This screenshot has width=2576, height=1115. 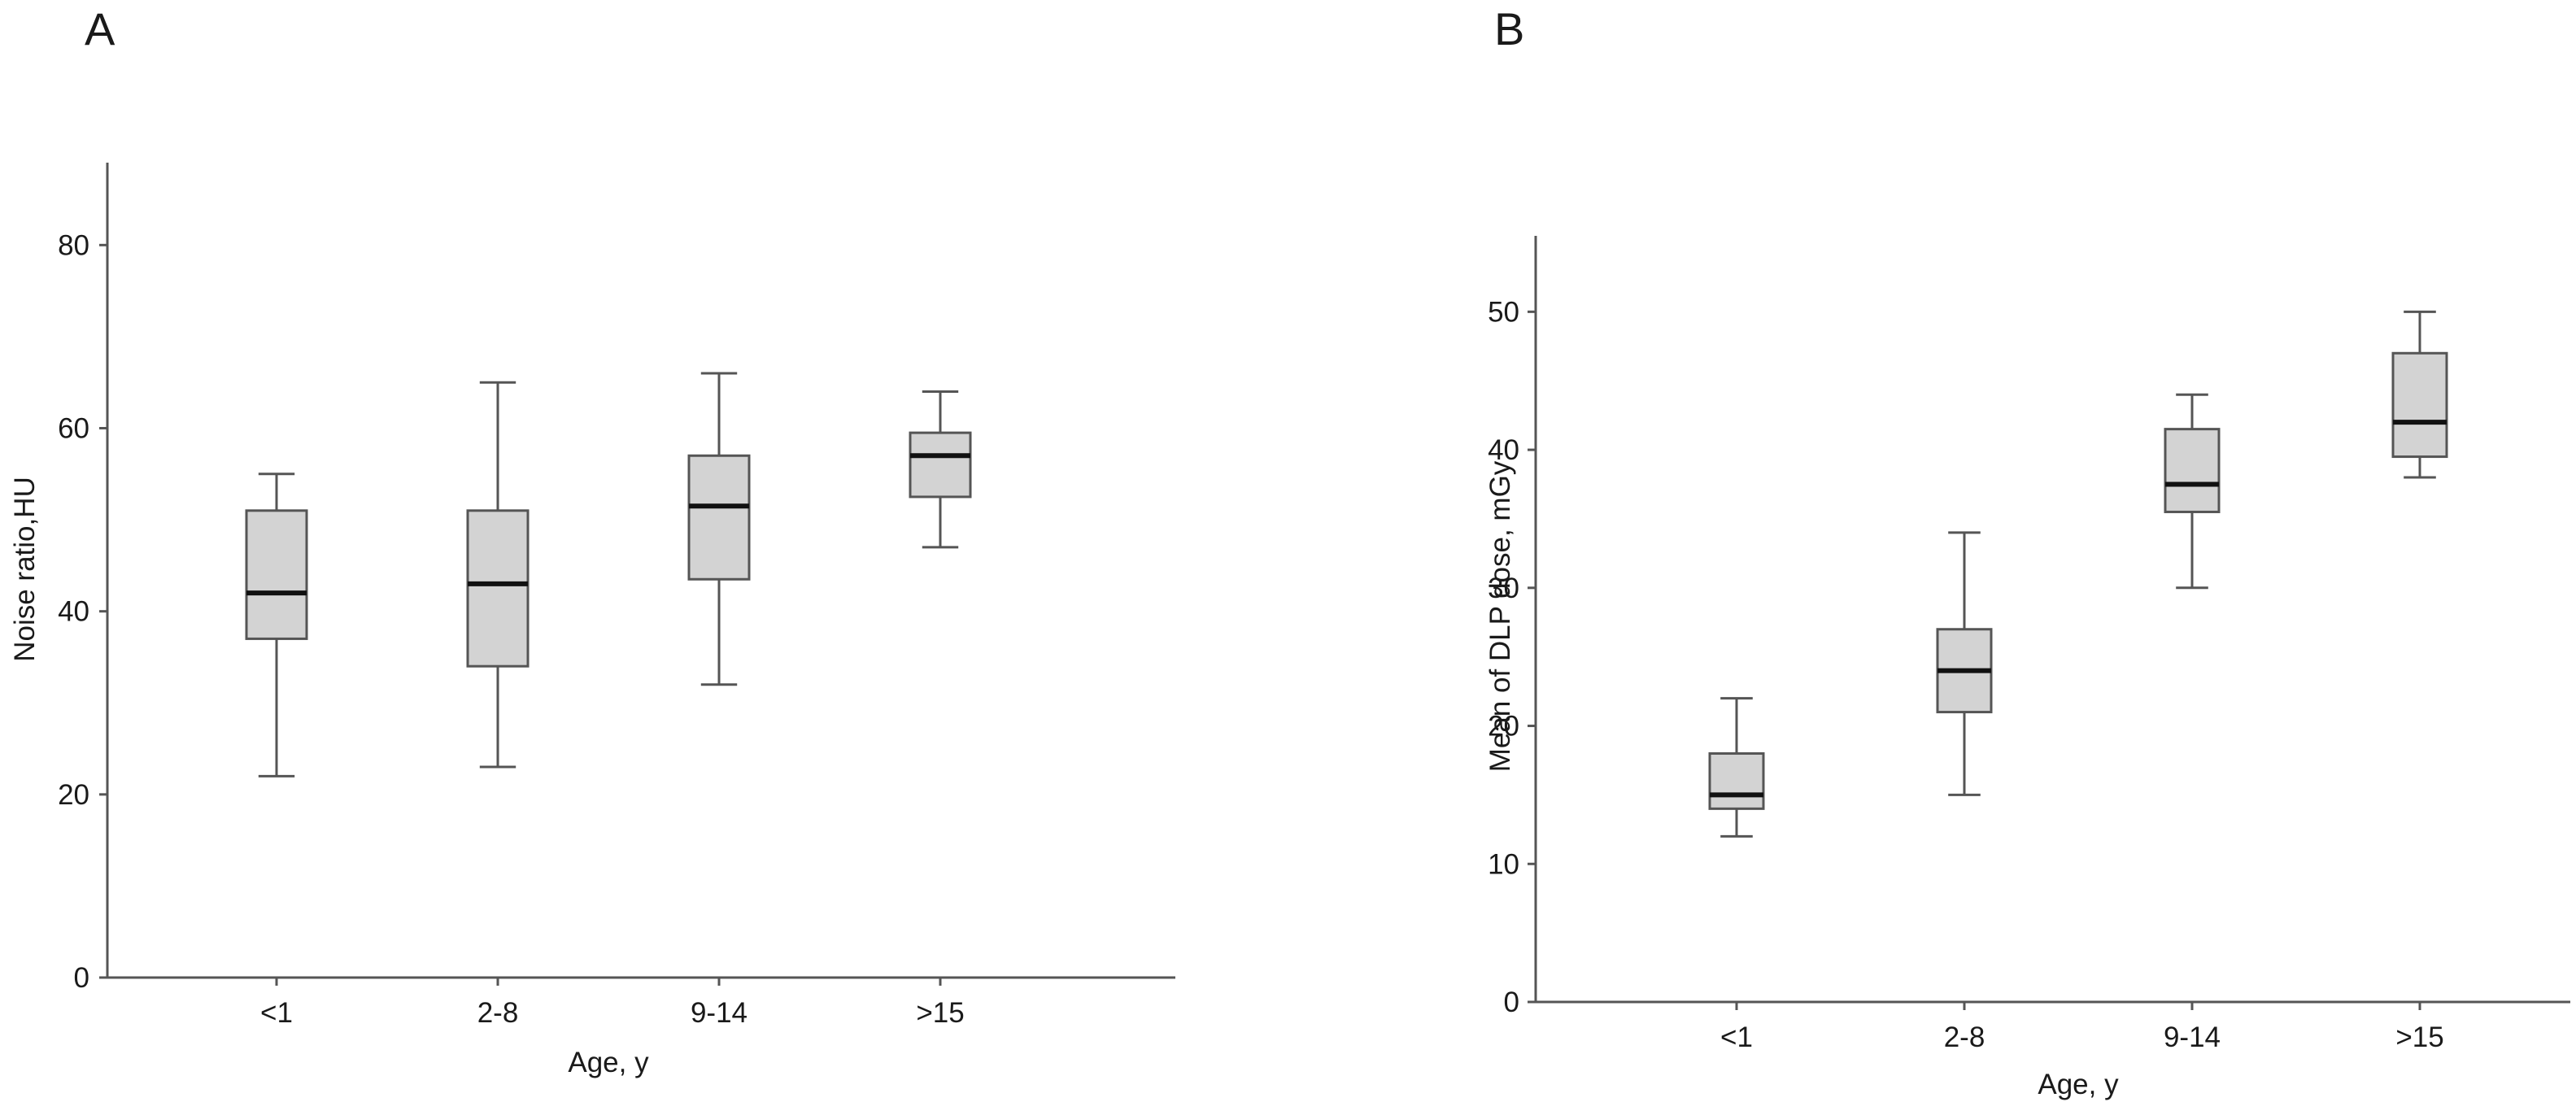 What do you see at coordinates (73, 245) in the screenshot?
I see `y-tick-label: 80` at bounding box center [73, 245].